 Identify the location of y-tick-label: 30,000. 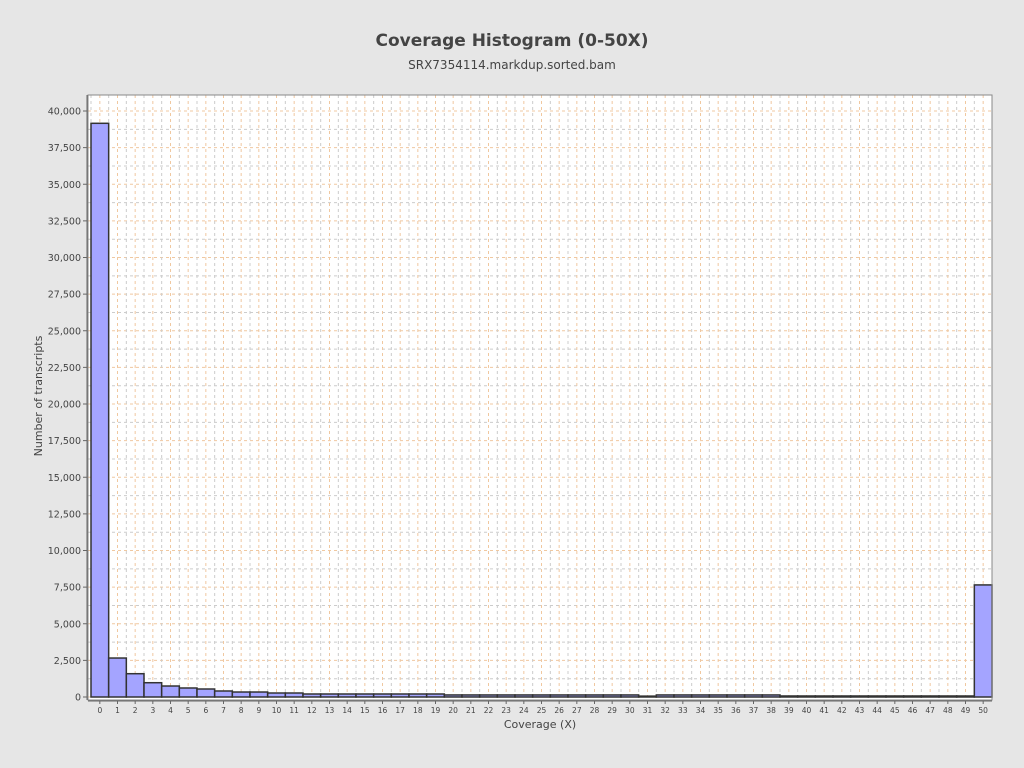
(64, 258).